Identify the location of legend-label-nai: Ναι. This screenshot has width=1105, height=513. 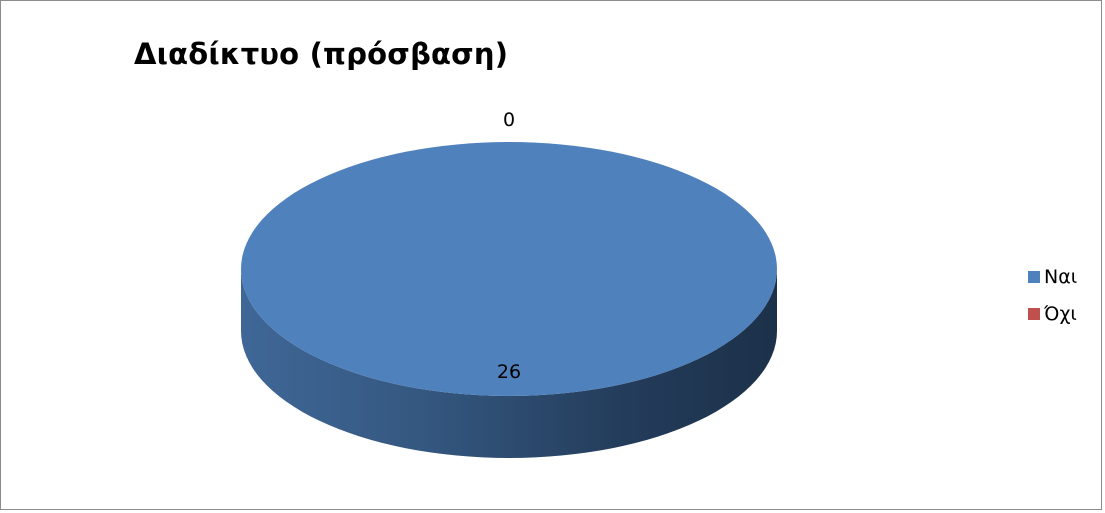
(1061, 277).